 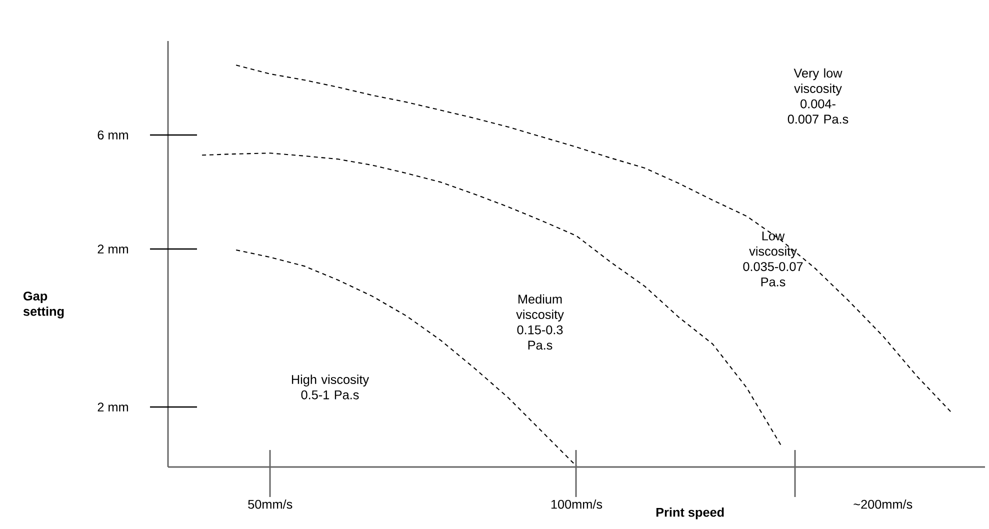 What do you see at coordinates (576, 504) in the screenshot?
I see `x-tick-label: 100mm/s` at bounding box center [576, 504].